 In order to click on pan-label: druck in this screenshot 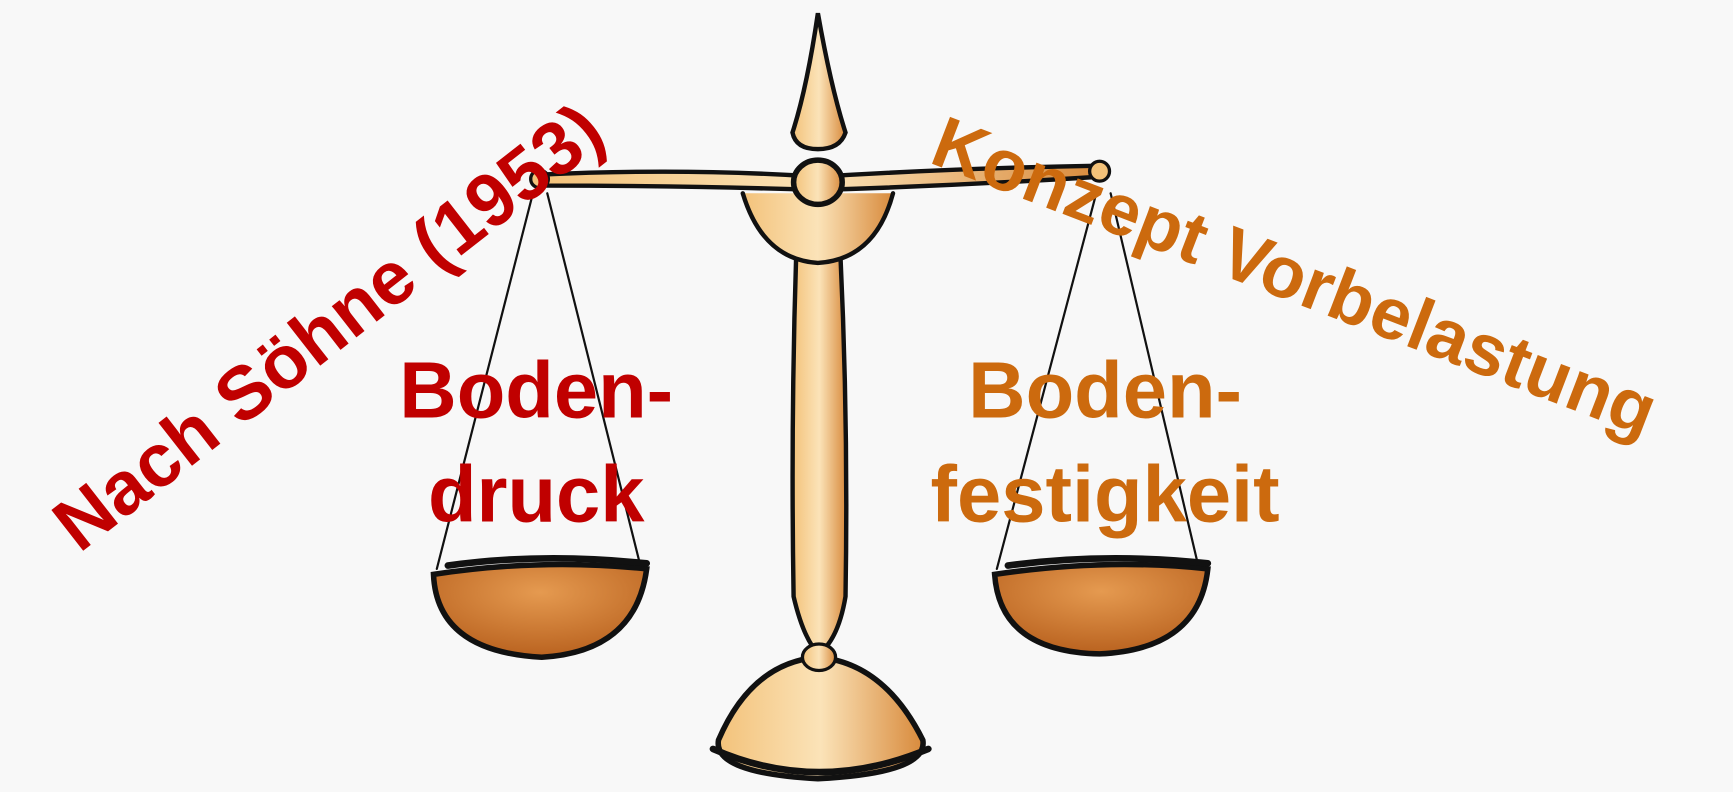, I will do `click(536, 493)`.